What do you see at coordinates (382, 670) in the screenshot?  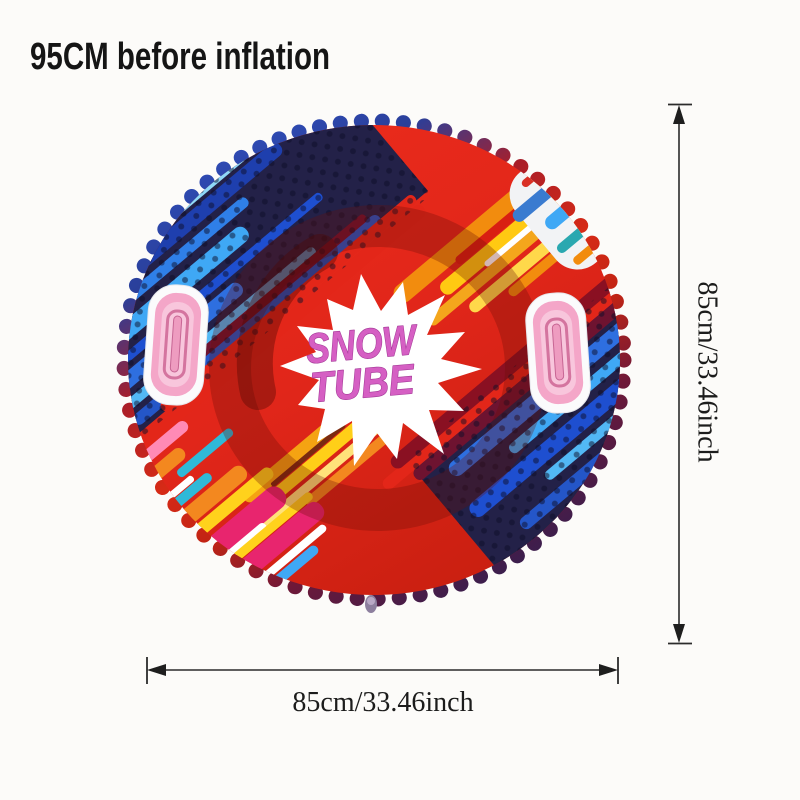 I see `double-arrow-horizontal-icon` at bounding box center [382, 670].